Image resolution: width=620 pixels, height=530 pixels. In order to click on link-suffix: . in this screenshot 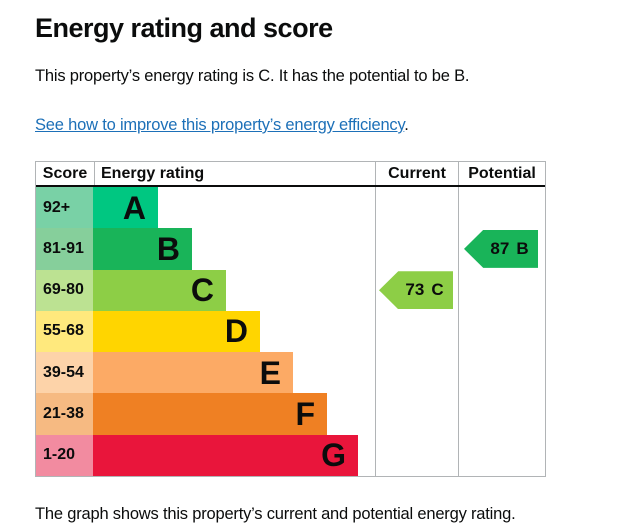, I will do `click(406, 125)`.